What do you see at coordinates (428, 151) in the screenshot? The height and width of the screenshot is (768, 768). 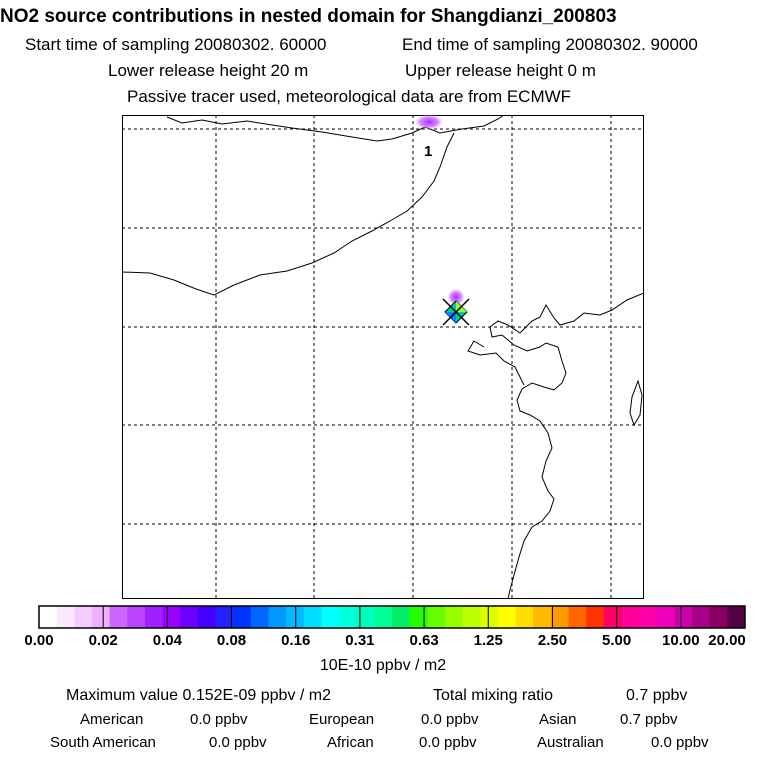 I see `marker-label-1: 1` at bounding box center [428, 151].